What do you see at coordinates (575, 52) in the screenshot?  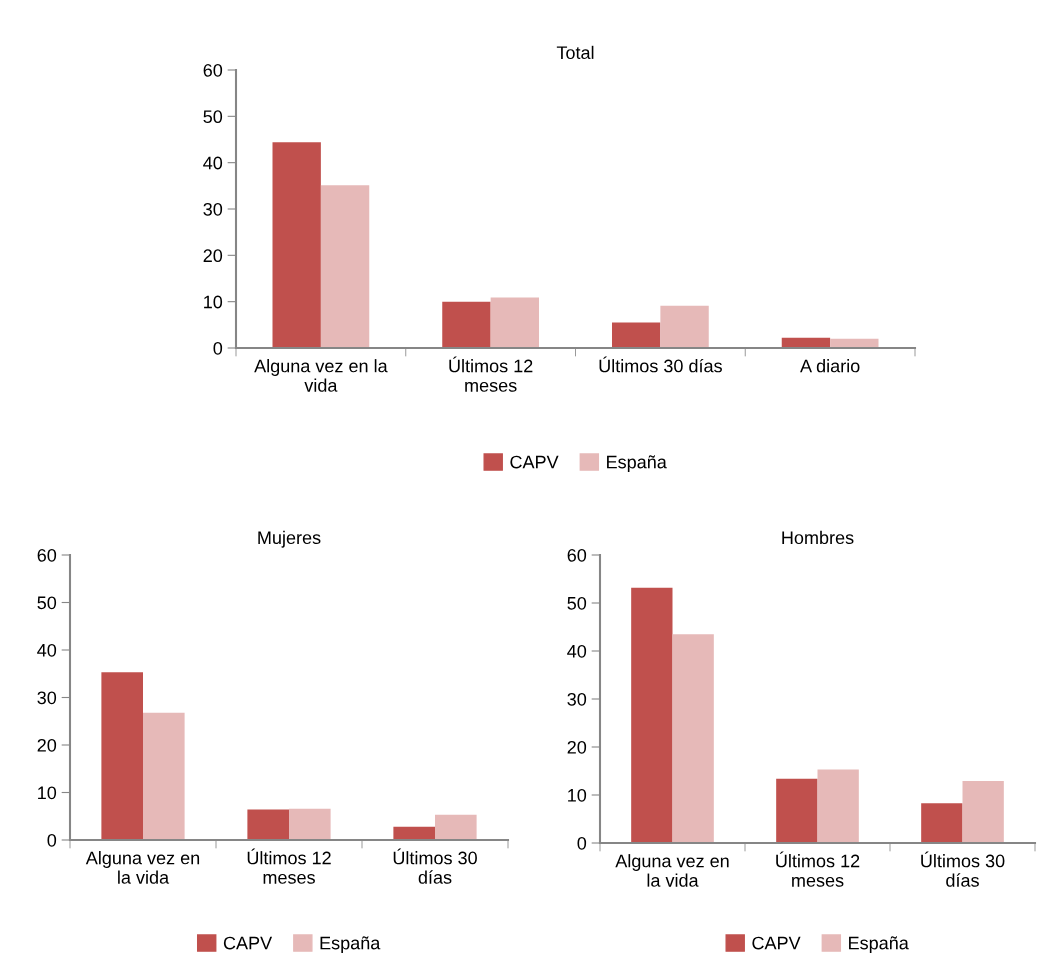 I see `chart-title: Total` at bounding box center [575, 52].